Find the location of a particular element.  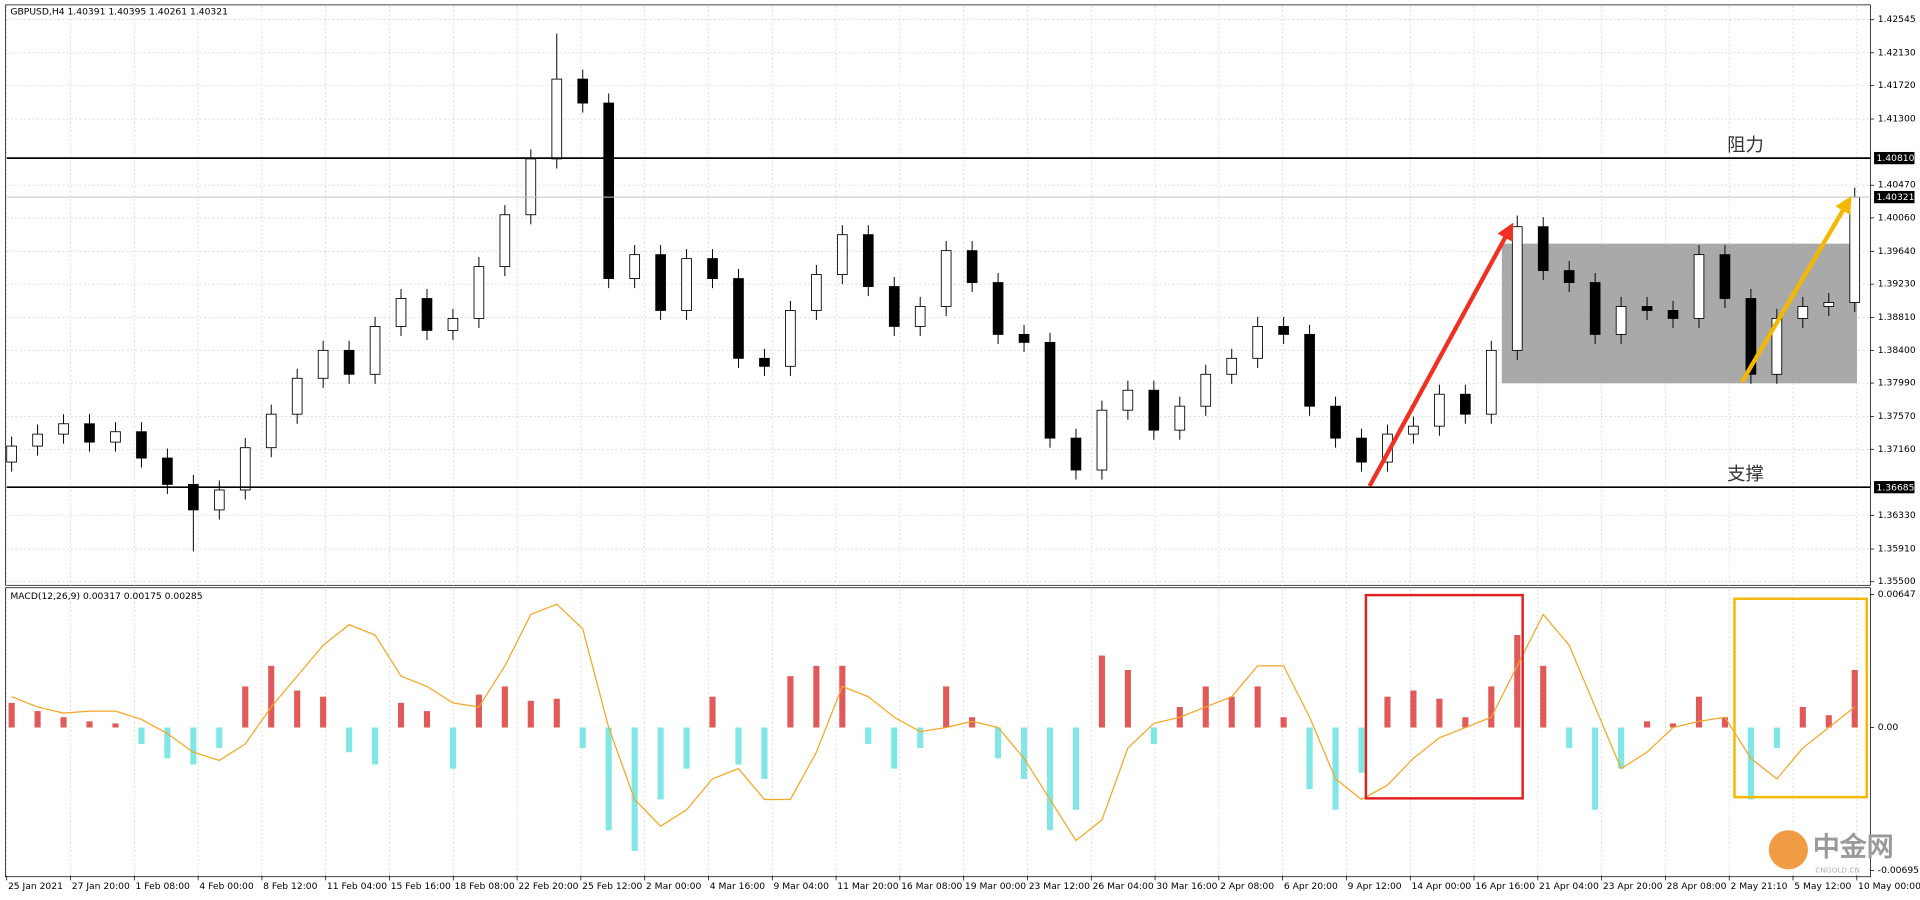

x-tick-label: 1 Feb 08:00 is located at coordinates (163, 886).